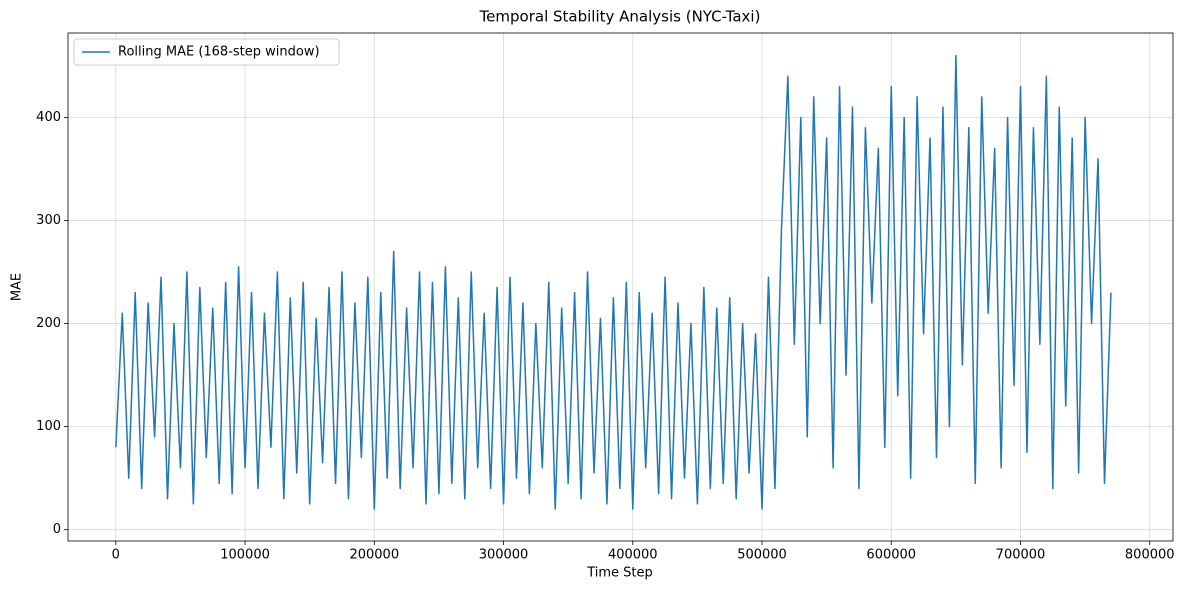 Image resolution: width=1187 pixels, height=590 pixels. Describe the element at coordinates (48, 323) in the screenshot. I see `y-tick-label: 200` at that location.